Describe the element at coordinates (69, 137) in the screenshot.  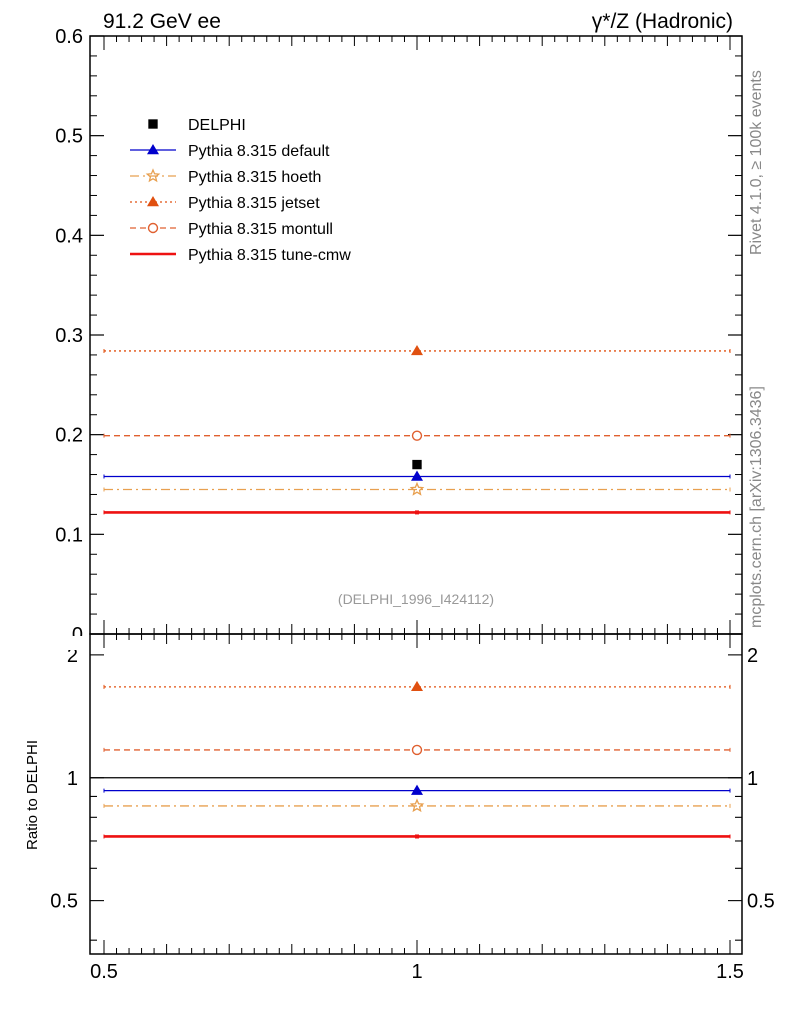
I see `main-y-tick-label: 0.5` at that location.